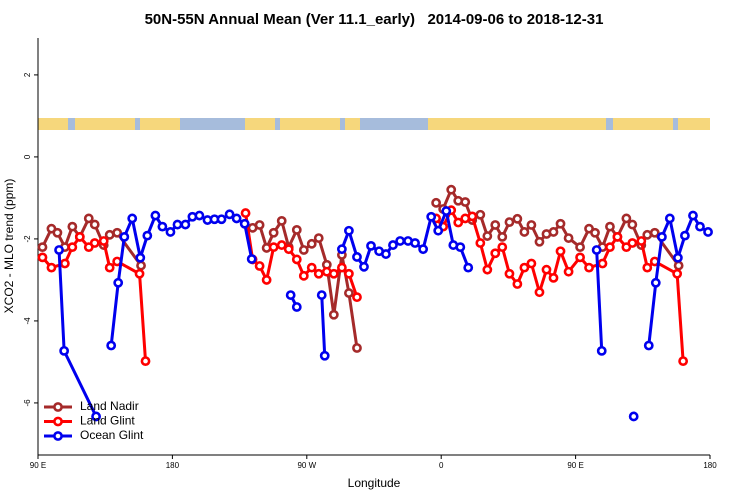 The height and width of the screenshot is (500, 750). Describe the element at coordinates (27, 239) in the screenshot. I see `y-tick-label: -2` at that location.